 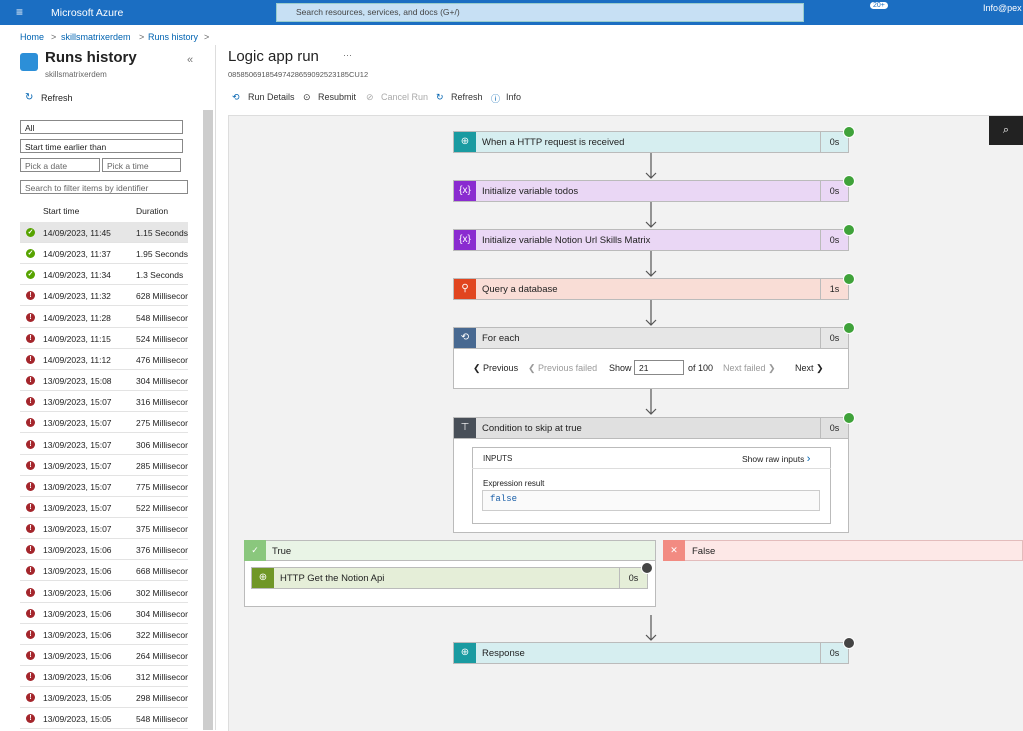 I want to click on step: ⚲ Query a database 1s, so click(x=651, y=289).